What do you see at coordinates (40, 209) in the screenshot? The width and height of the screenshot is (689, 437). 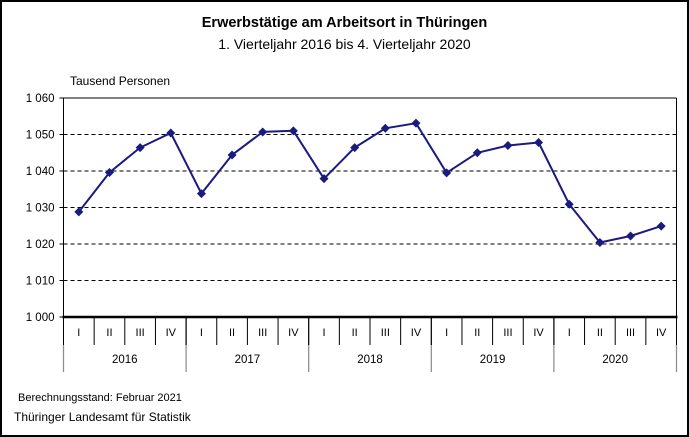 I see `y-tick-label: 1 030` at bounding box center [40, 209].